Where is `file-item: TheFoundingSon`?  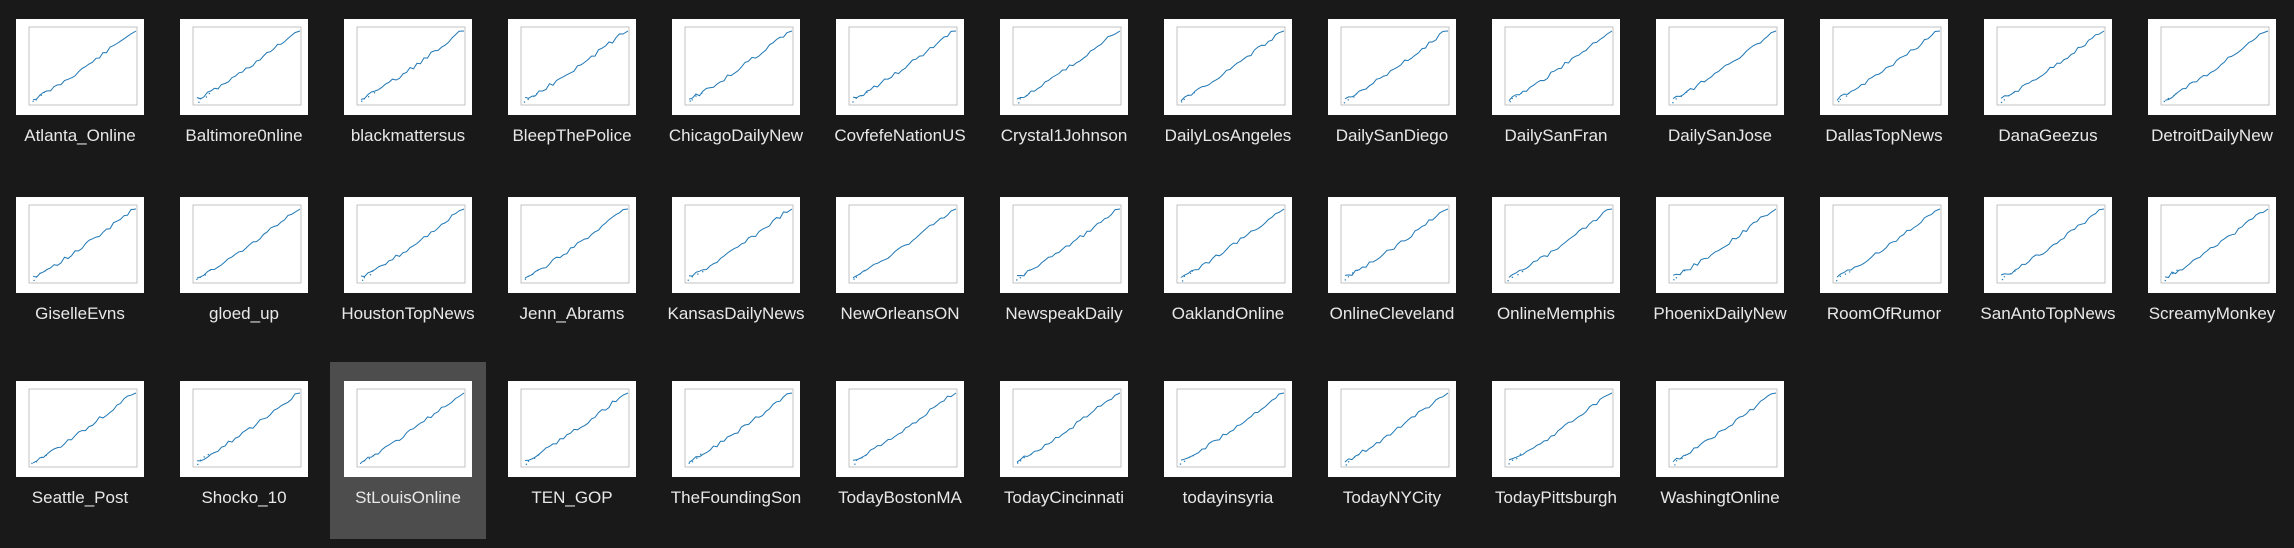
file-item: TheFoundingSon is located at coordinates (736, 450).